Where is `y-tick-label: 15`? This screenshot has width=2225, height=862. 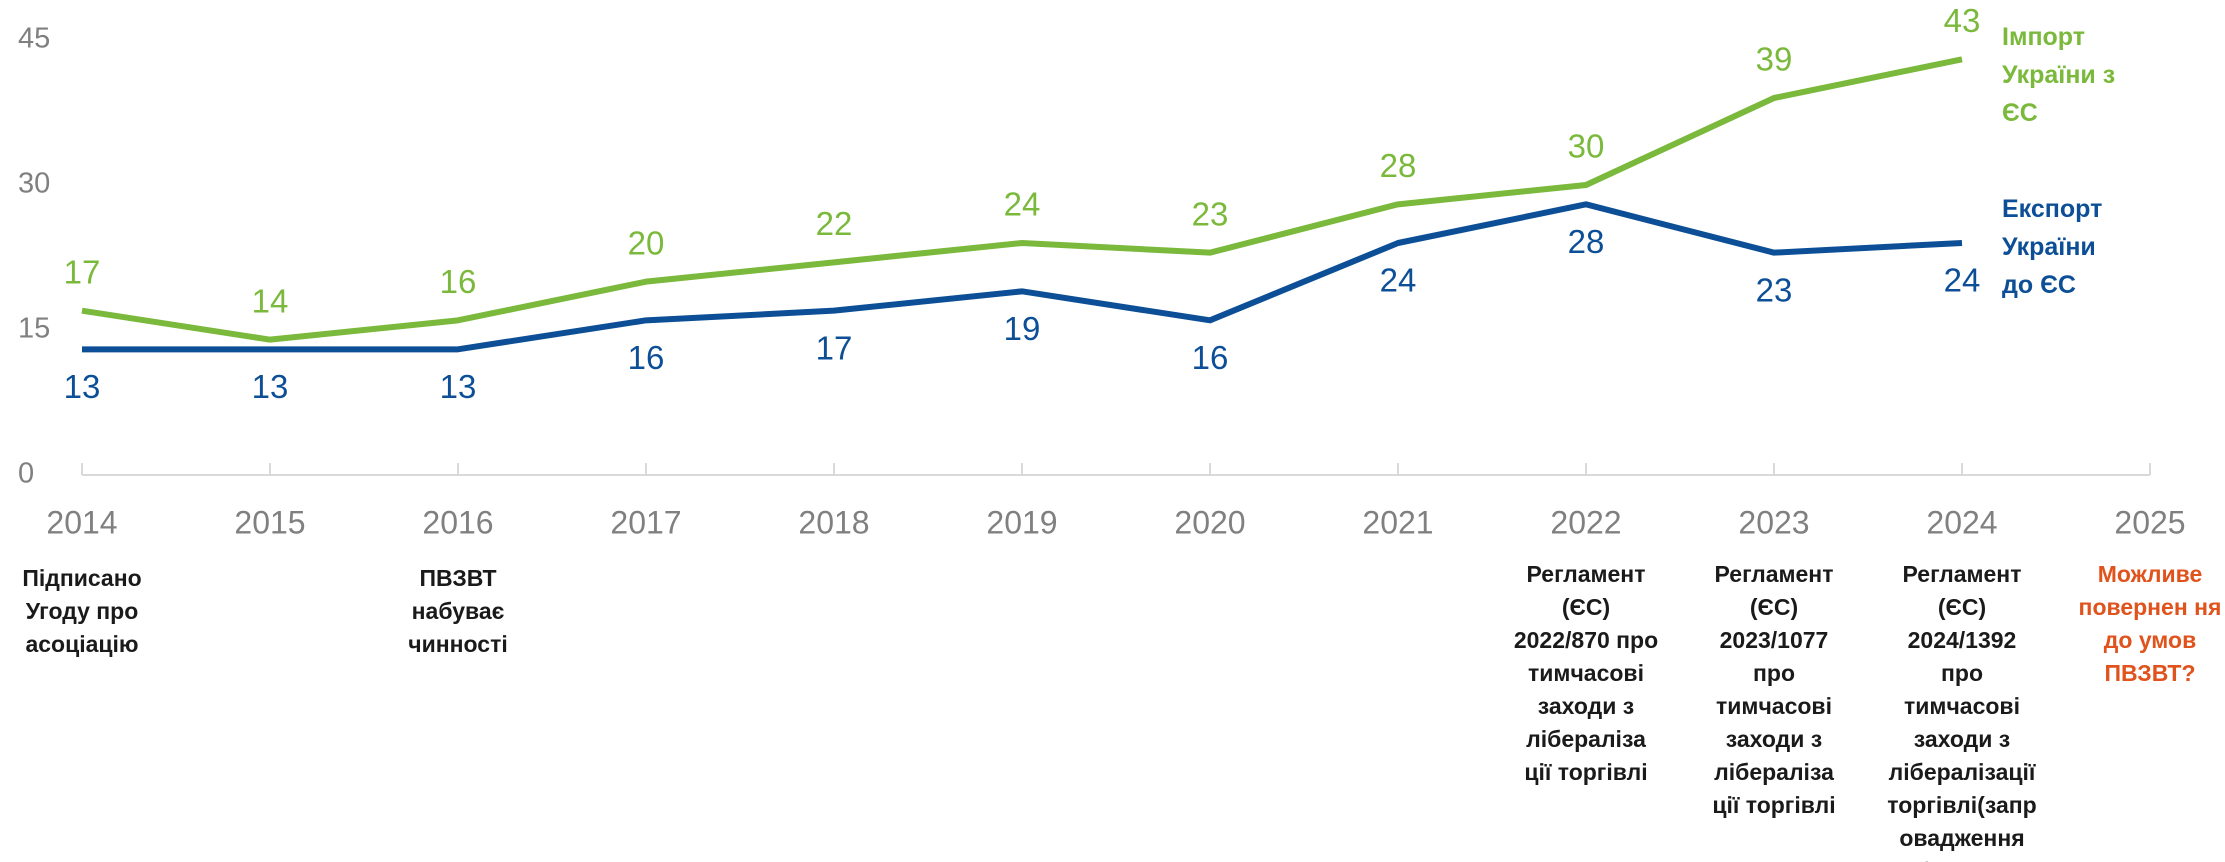
y-tick-label: 15 is located at coordinates (34, 329).